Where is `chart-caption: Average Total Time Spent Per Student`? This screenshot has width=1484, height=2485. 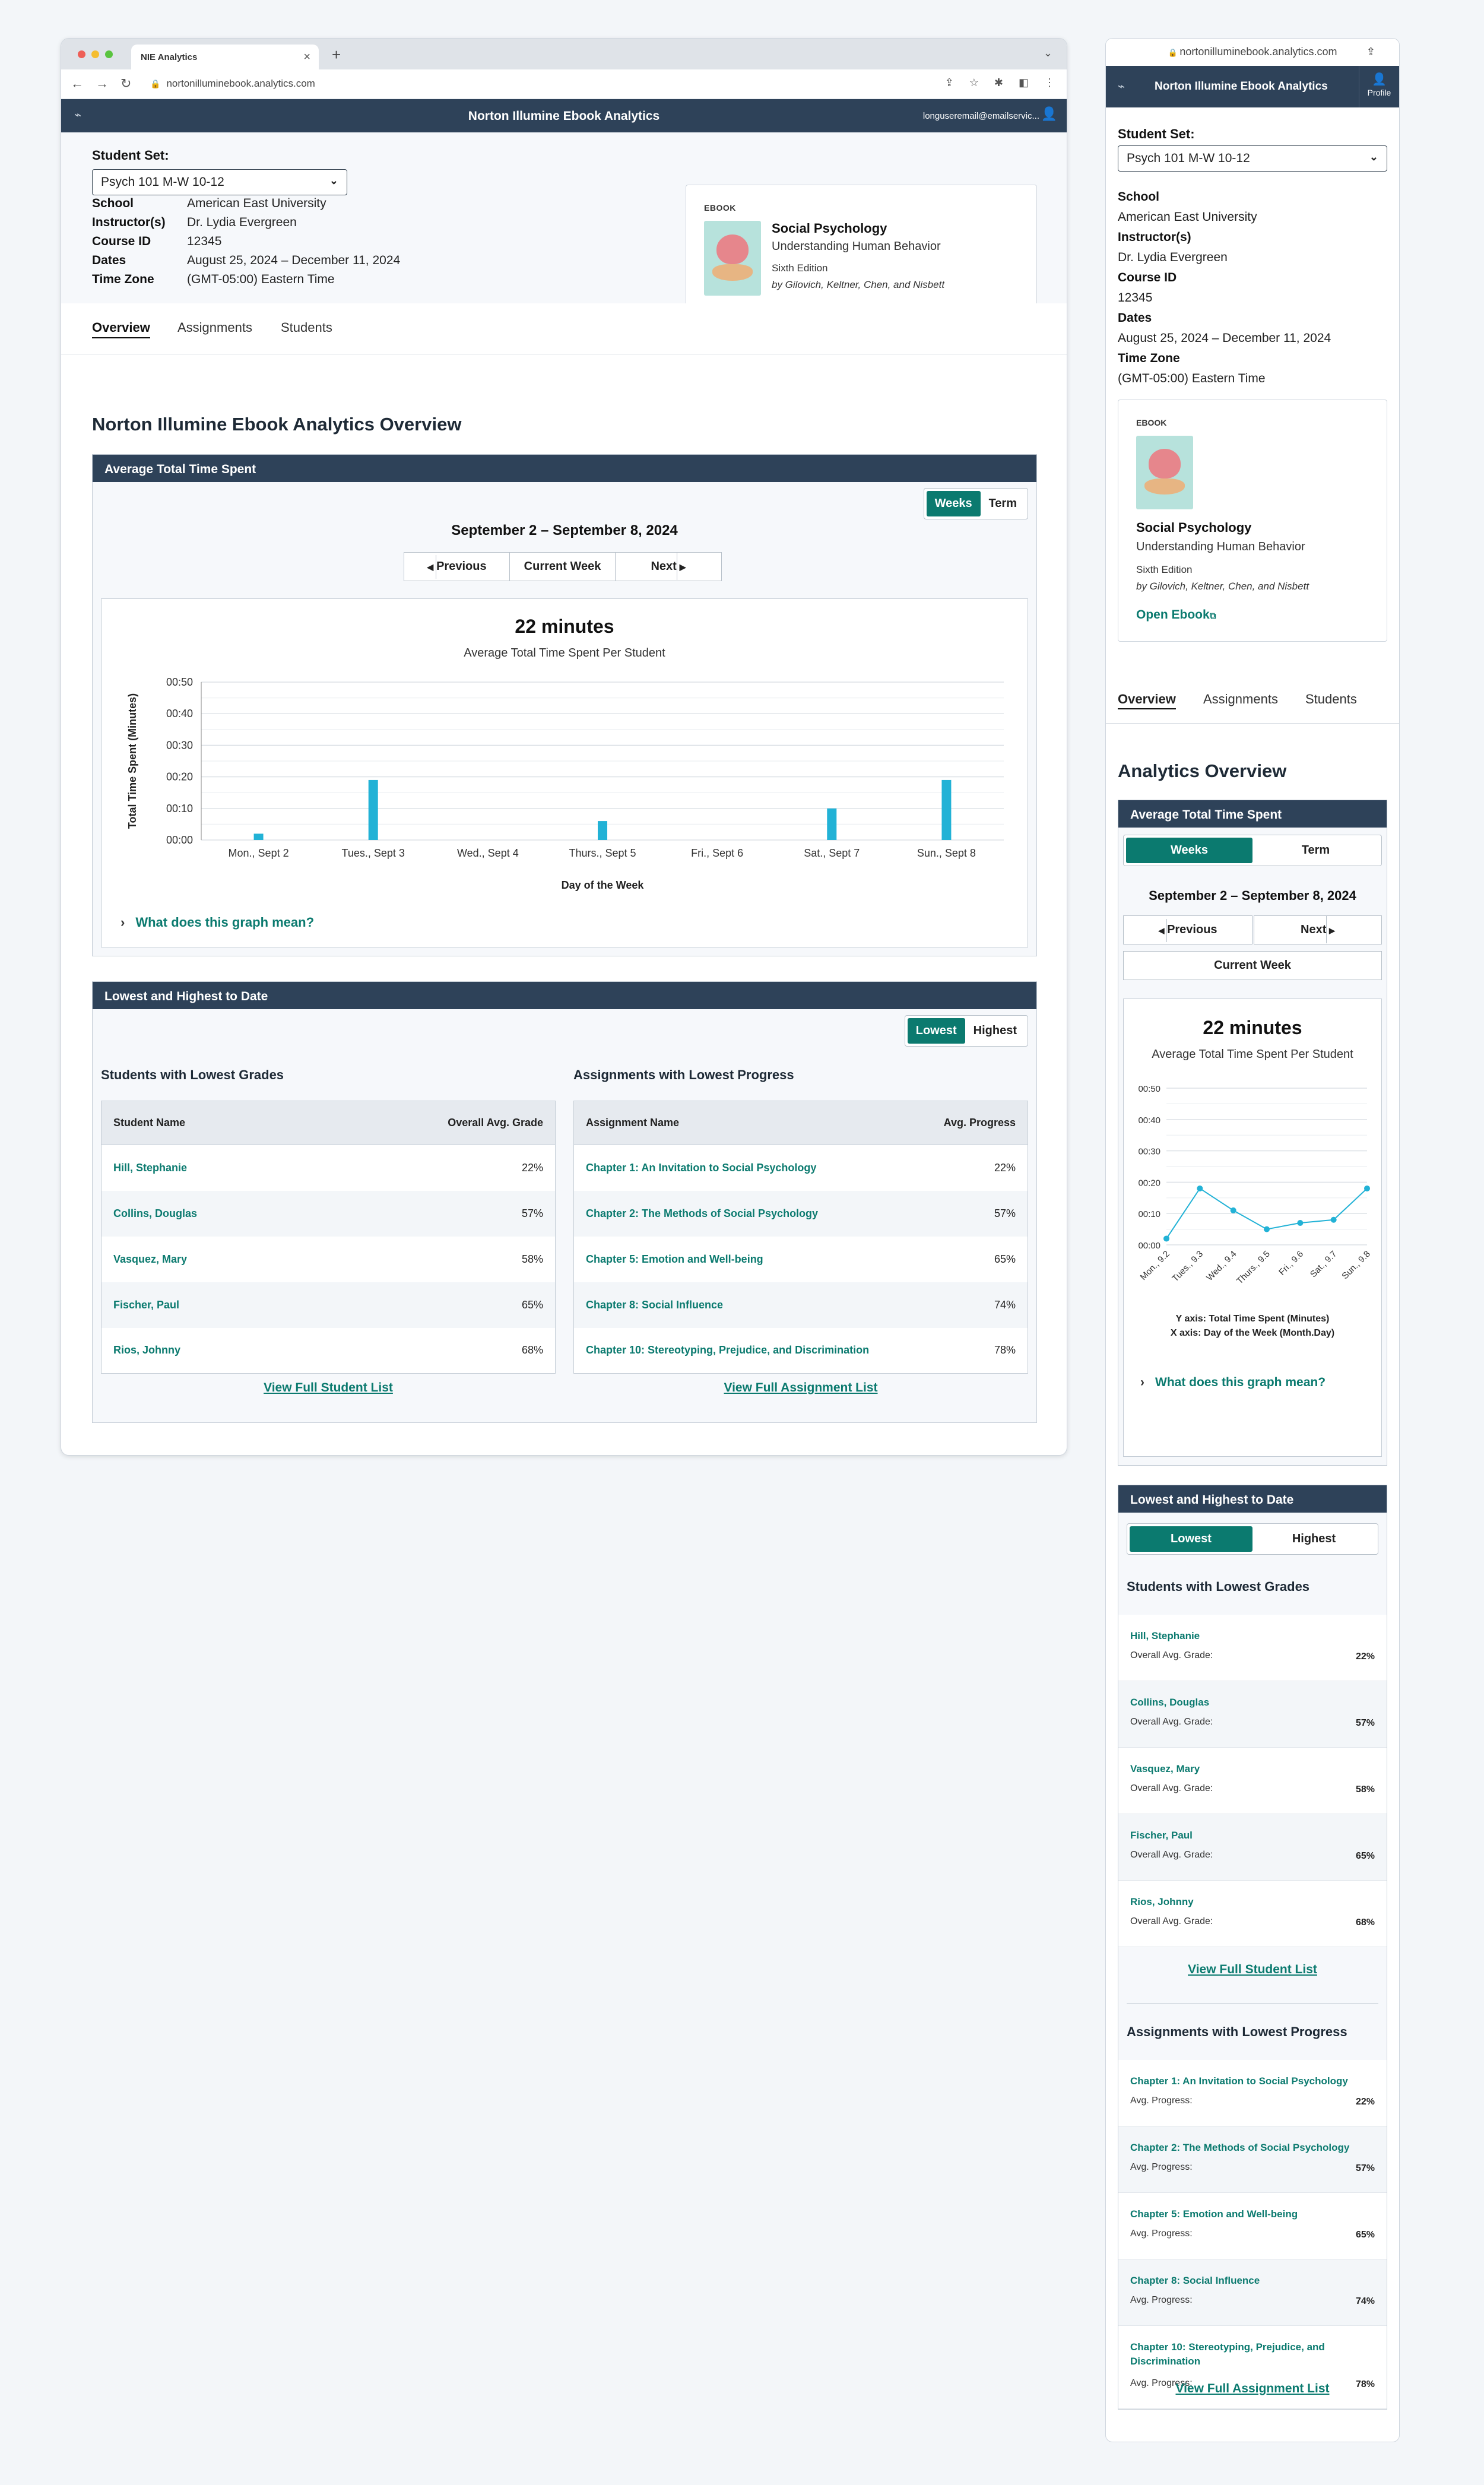
chart-caption: Average Total Time Spent Per Student is located at coordinates (564, 653).